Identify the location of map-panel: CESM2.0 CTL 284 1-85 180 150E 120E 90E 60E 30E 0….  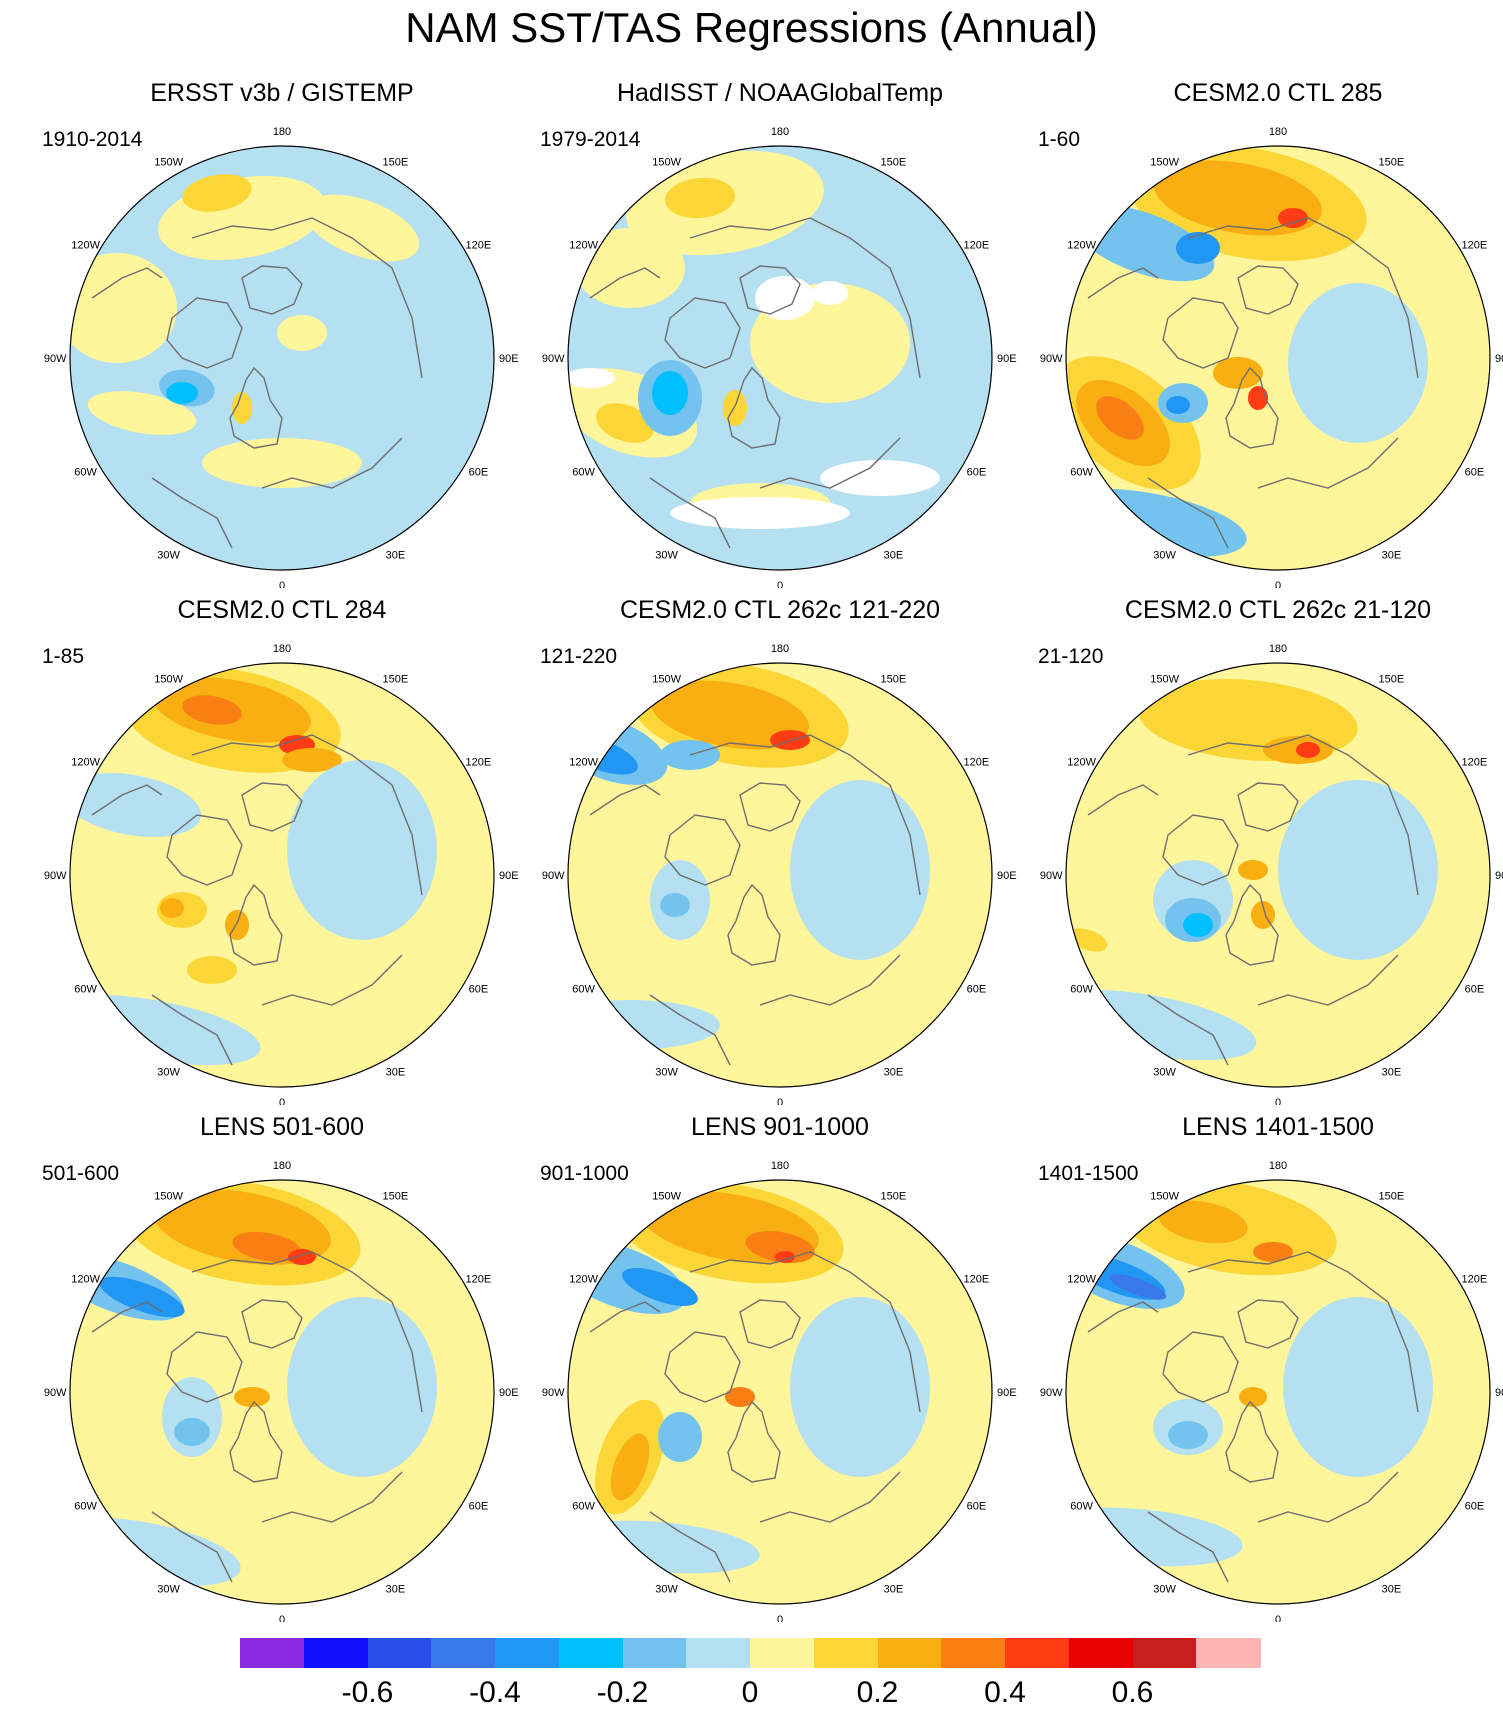
(282, 850).